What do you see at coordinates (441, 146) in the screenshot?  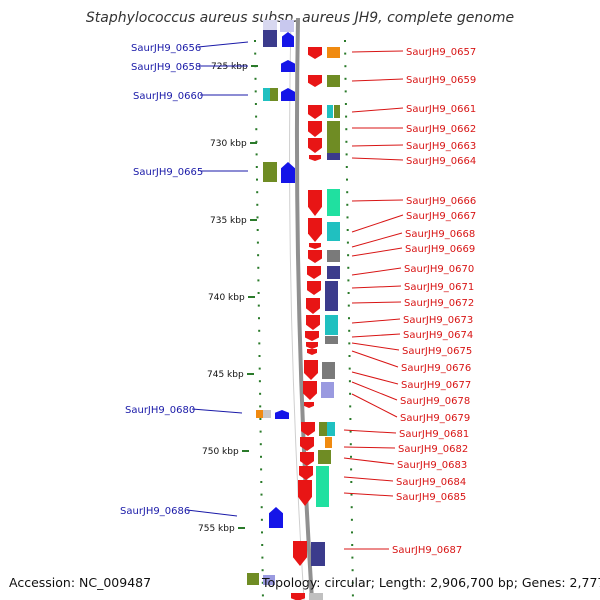 I see `gene-label-forward: SaurJH9_0663` at bounding box center [441, 146].